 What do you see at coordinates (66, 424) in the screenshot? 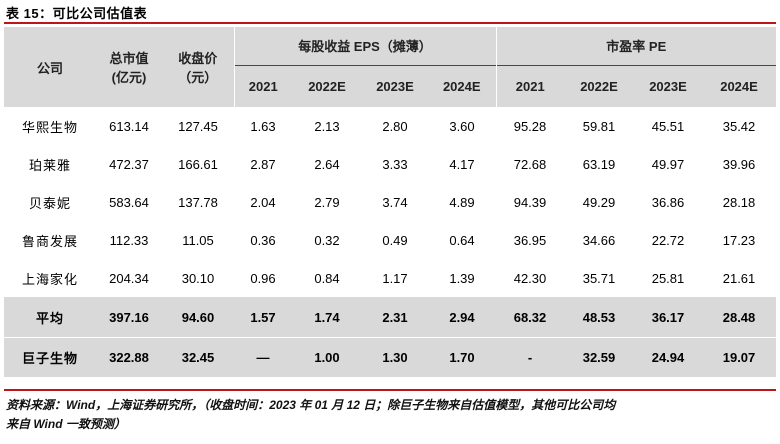
I see `source-note-line2: 来自 Wind 一致预测）` at bounding box center [66, 424].